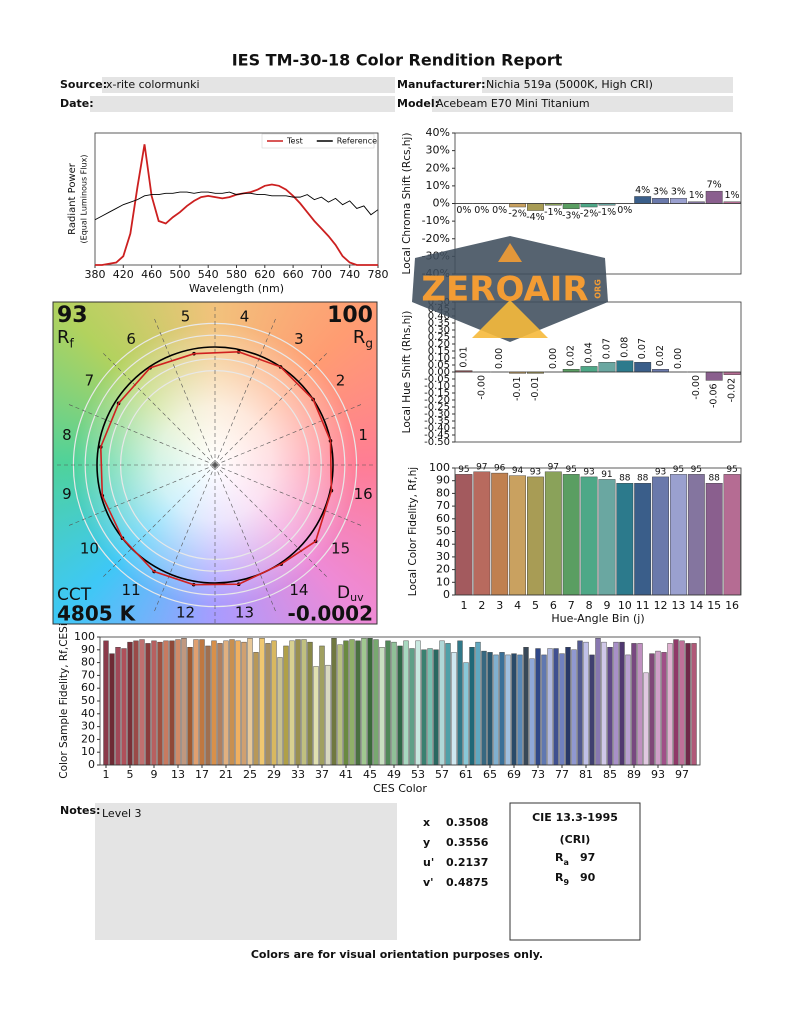 The height and width of the screenshot is (1024, 793). What do you see at coordinates (442, 774) in the screenshot?
I see `x-tick-label: 57` at bounding box center [442, 774].